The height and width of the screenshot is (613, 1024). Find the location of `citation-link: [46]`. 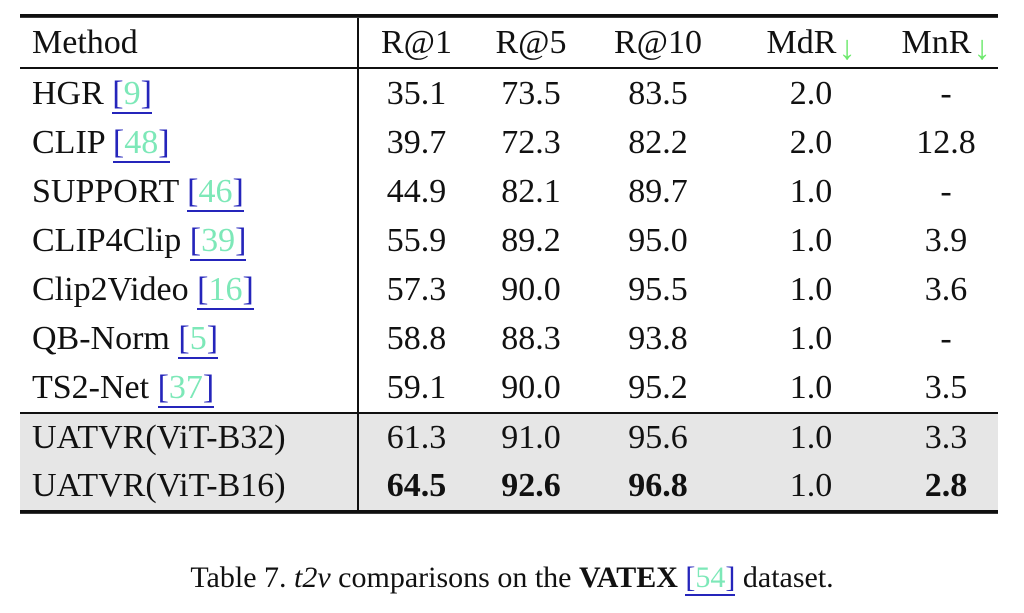

citation-link: [46] is located at coordinates (215, 192).